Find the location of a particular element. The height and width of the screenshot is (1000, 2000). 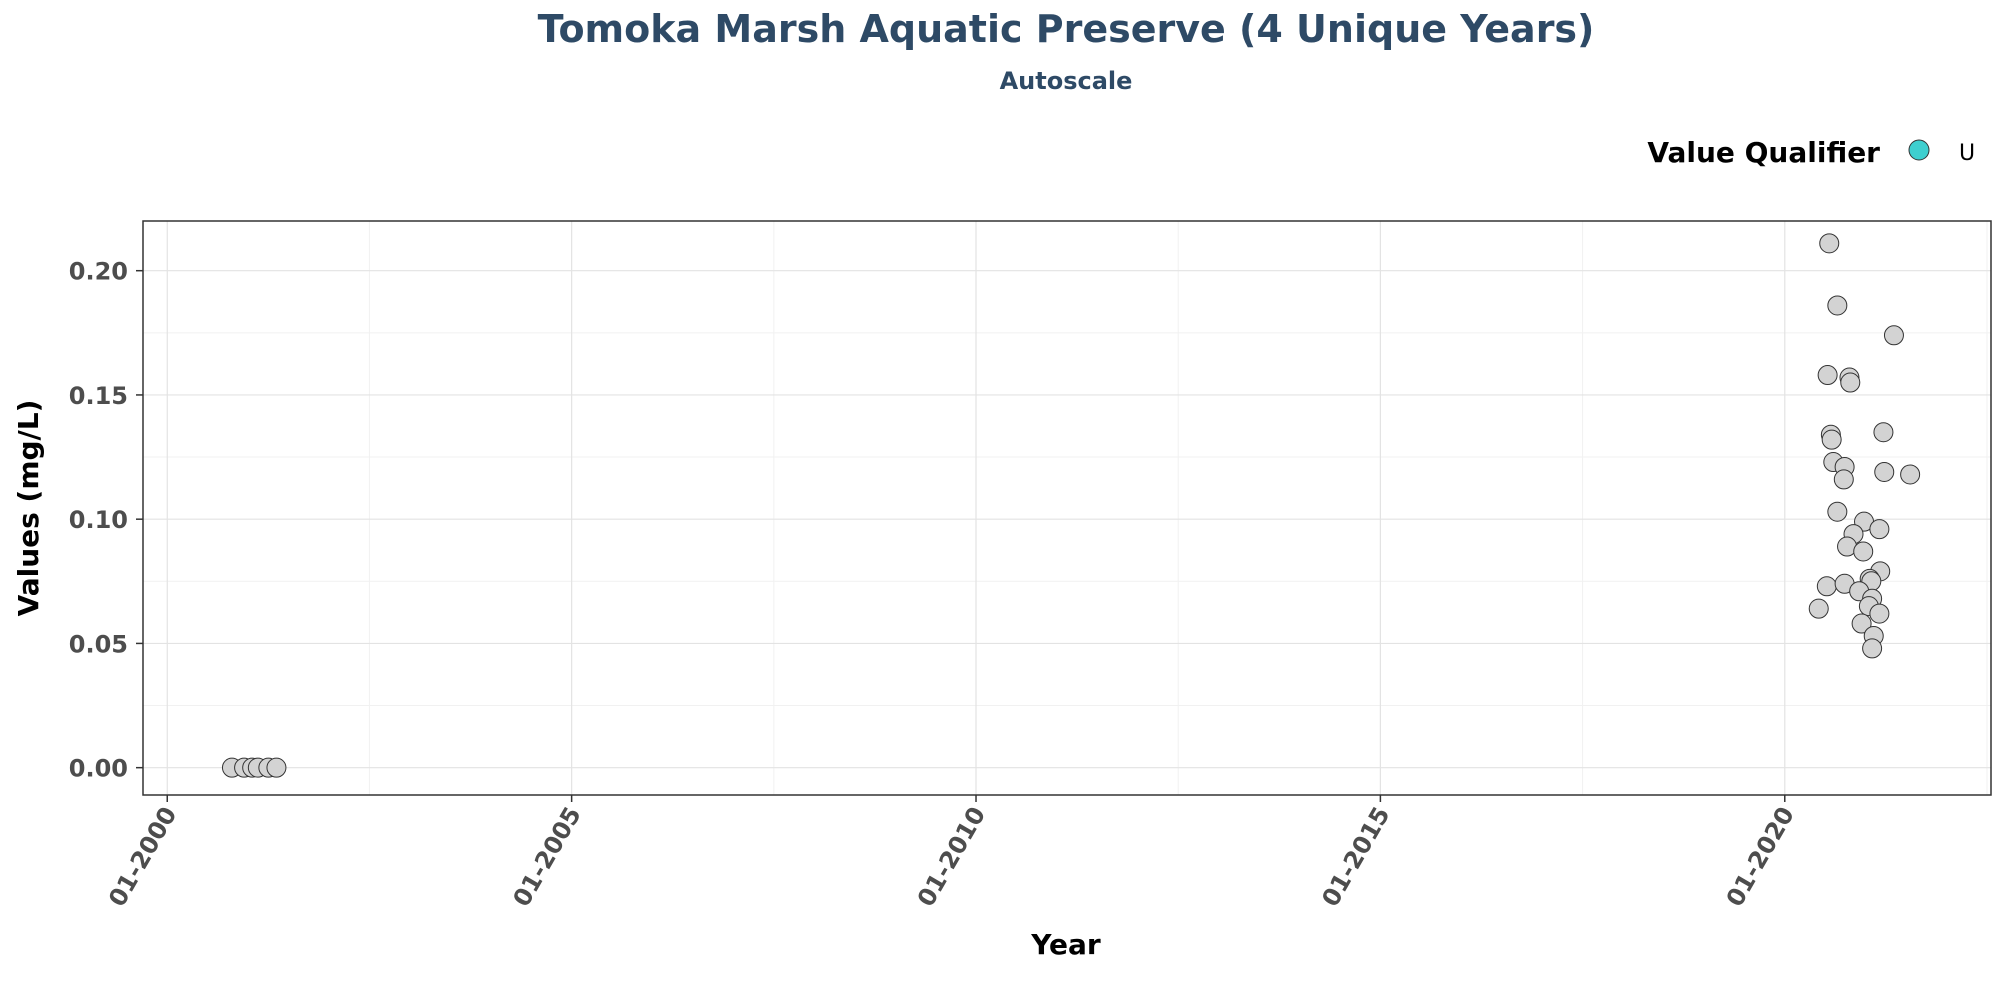

legend-title: Value Qualifier is located at coordinates (1763, 152).